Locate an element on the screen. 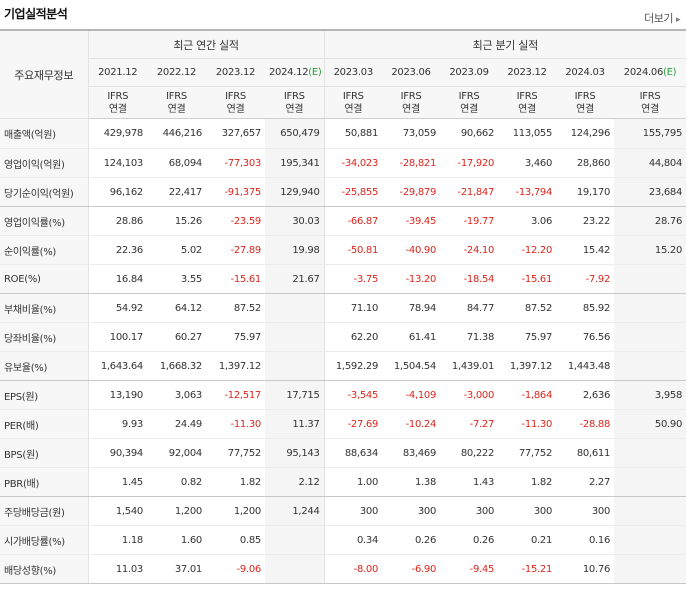  table-cell: -3,000 is located at coordinates (469, 395).